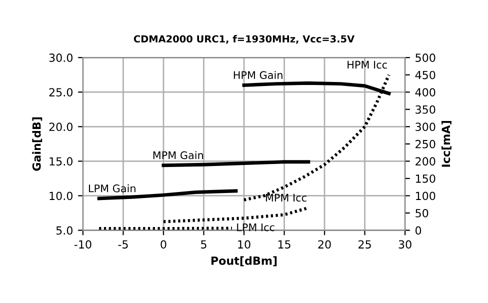  Describe the element at coordinates (37, 144) in the screenshot. I see `y-axis-title: Gain[dB]` at that location.